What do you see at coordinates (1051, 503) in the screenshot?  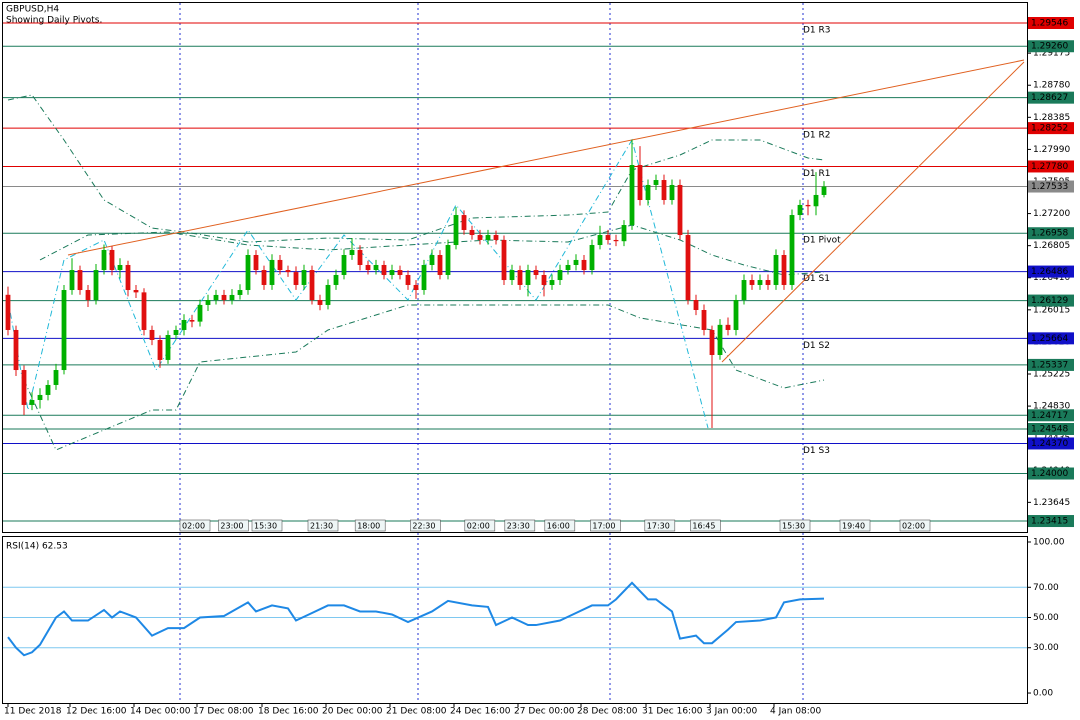 I see `y-tick-label: 1.23645` at bounding box center [1051, 503].